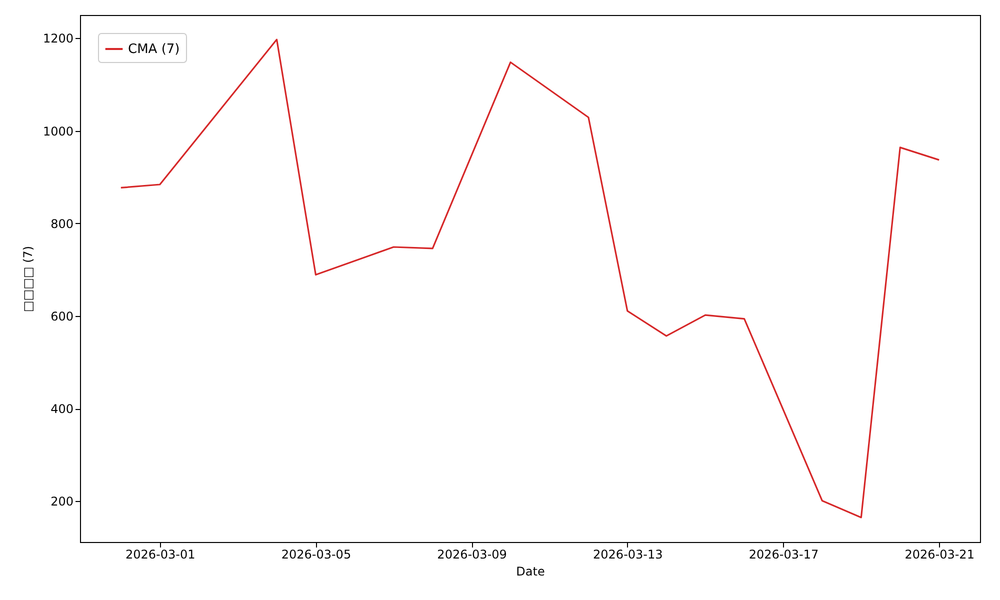 This screenshot has height=600, width=1000. What do you see at coordinates (160, 555) in the screenshot?
I see `x-tick-label: 2026-03-01` at bounding box center [160, 555].